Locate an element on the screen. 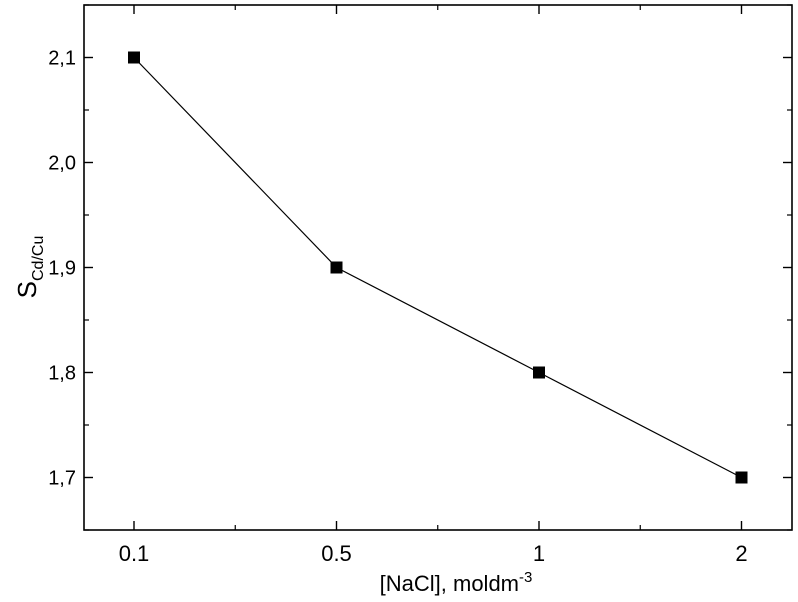 This screenshot has height=602, width=798. y-axis-label: SCd/Cu is located at coordinates (29, 267).